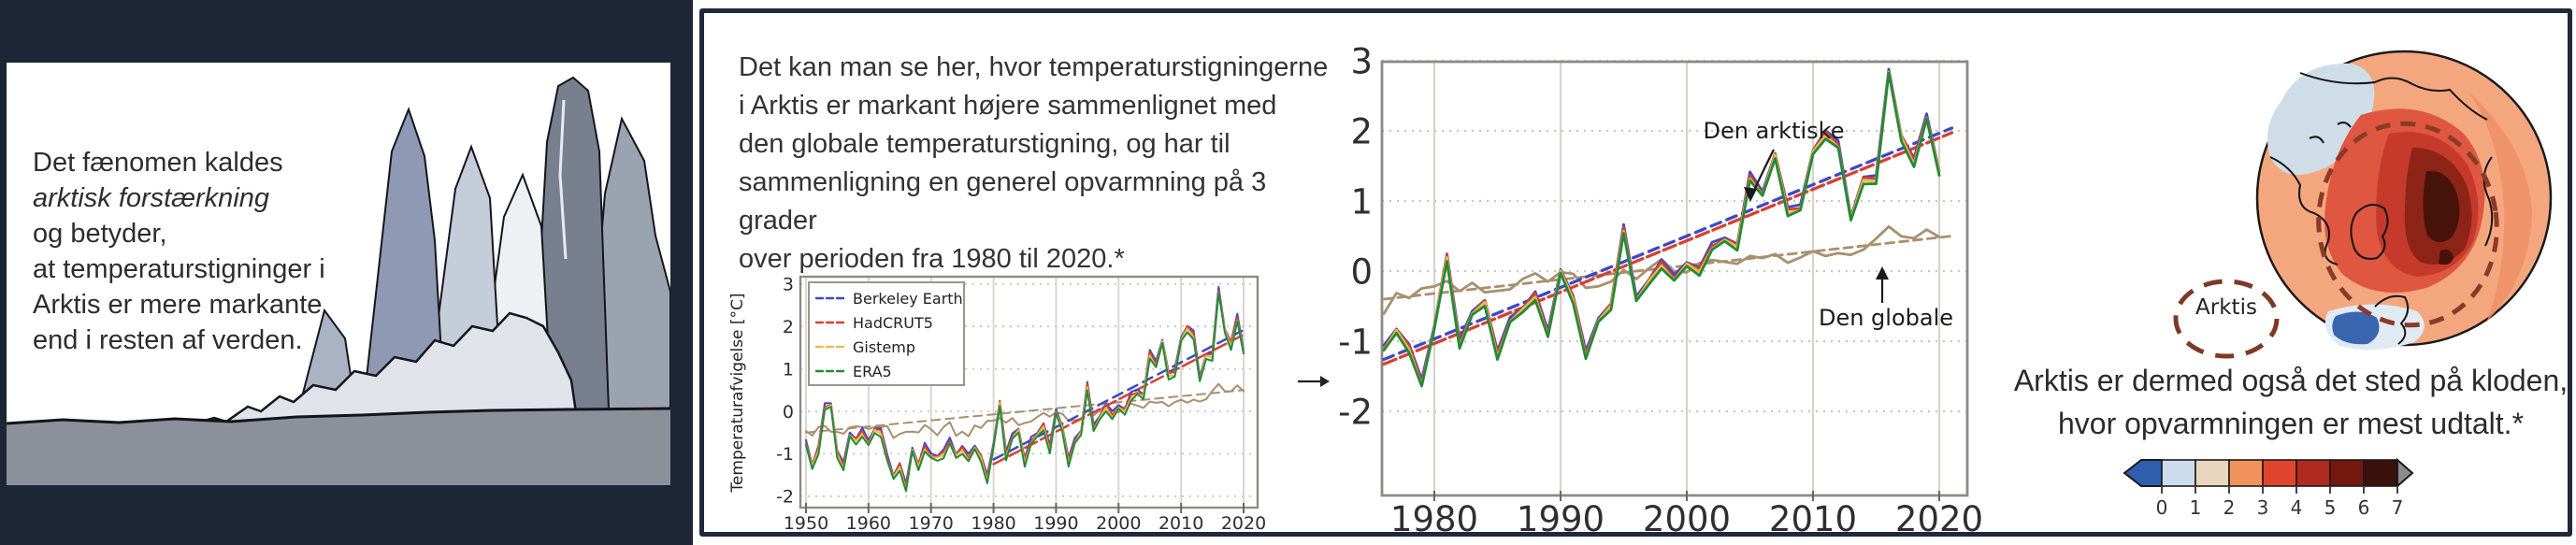 The image size is (2576, 545). I want to click on arktis-label-ring, so click(2226, 319).